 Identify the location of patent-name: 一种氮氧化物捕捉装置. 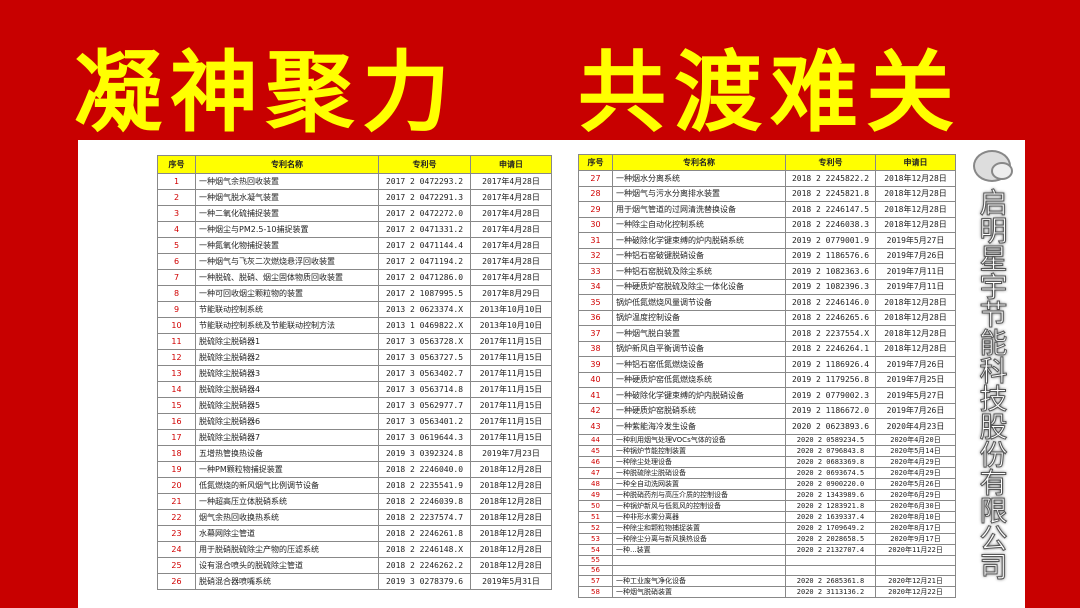
(287, 245).